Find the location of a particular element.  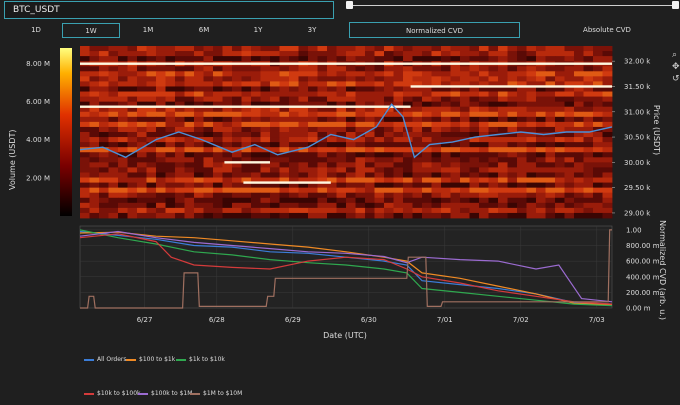

legend-100k-to-1m: $100k to $1M is located at coordinates (165, 393).